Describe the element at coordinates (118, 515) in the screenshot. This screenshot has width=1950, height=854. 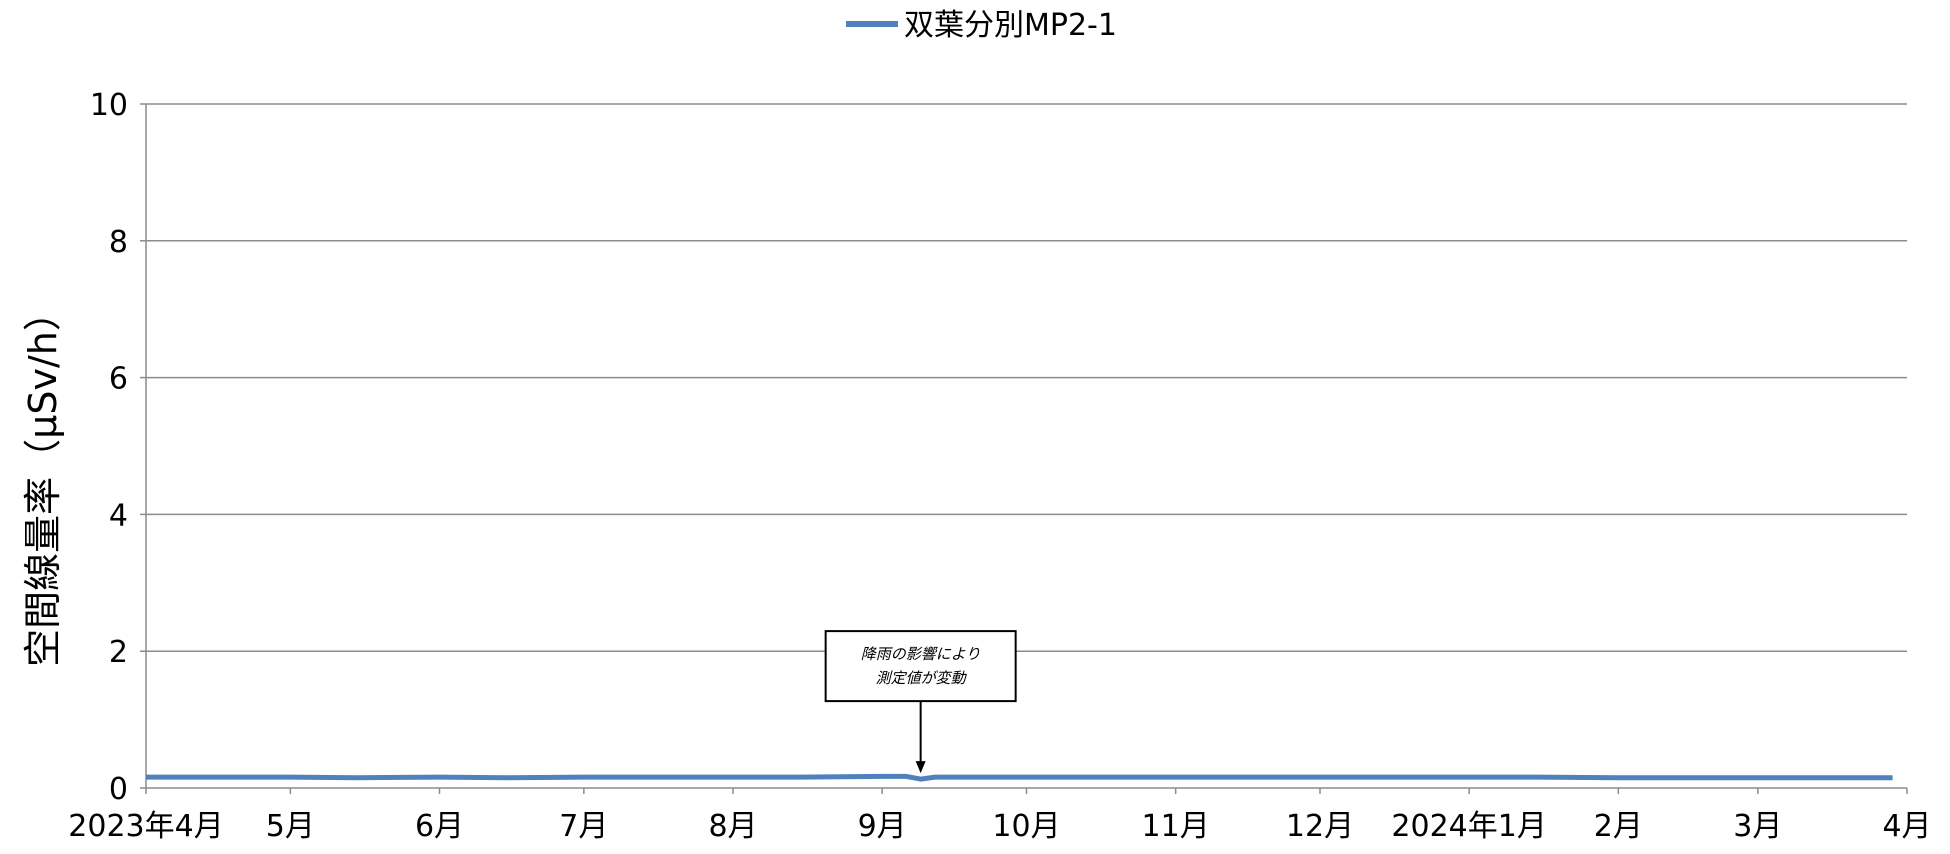
I see `y-tick-label: 4` at that location.